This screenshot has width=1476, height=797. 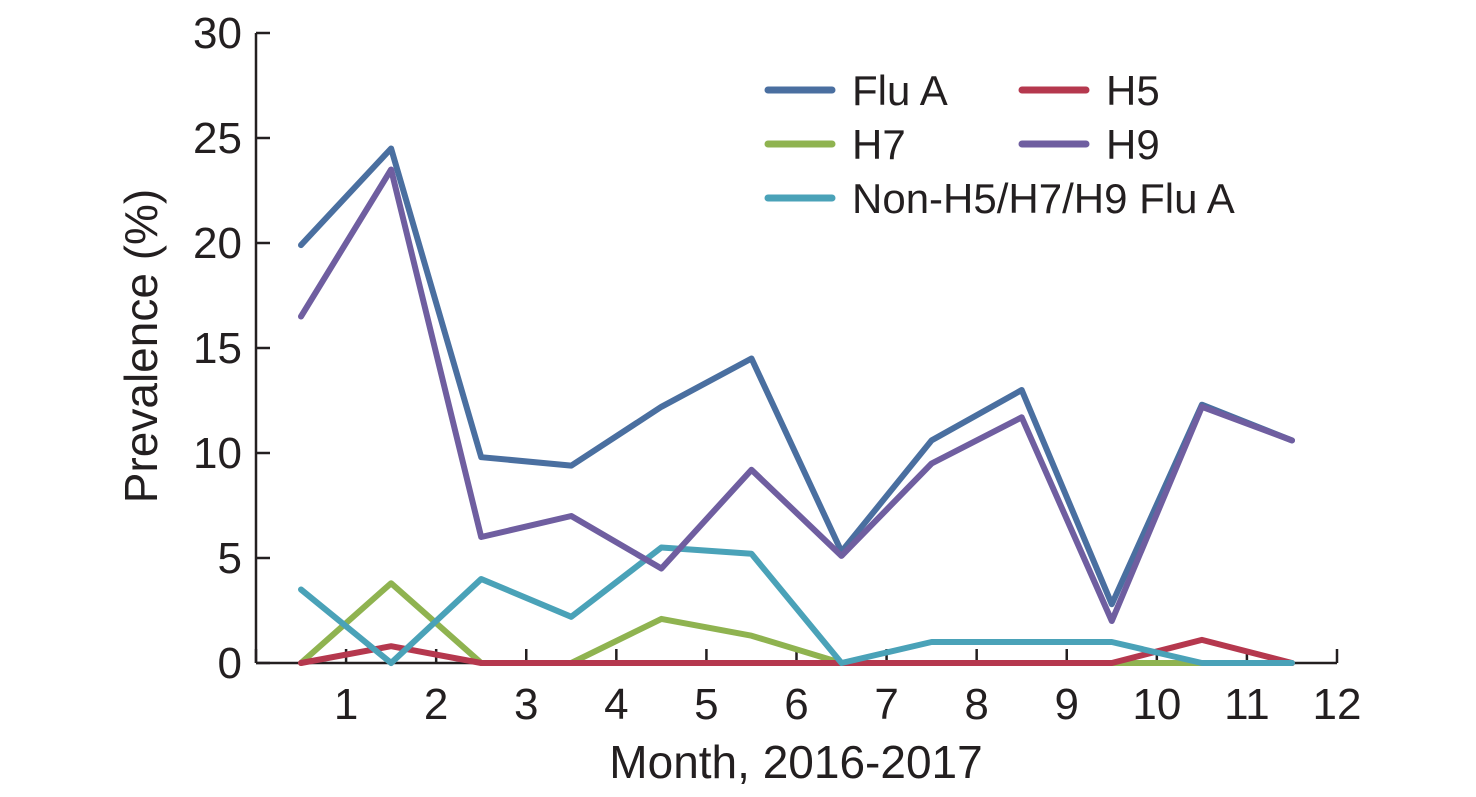 I want to click on x-tick-label: 2, so click(x=436, y=704).